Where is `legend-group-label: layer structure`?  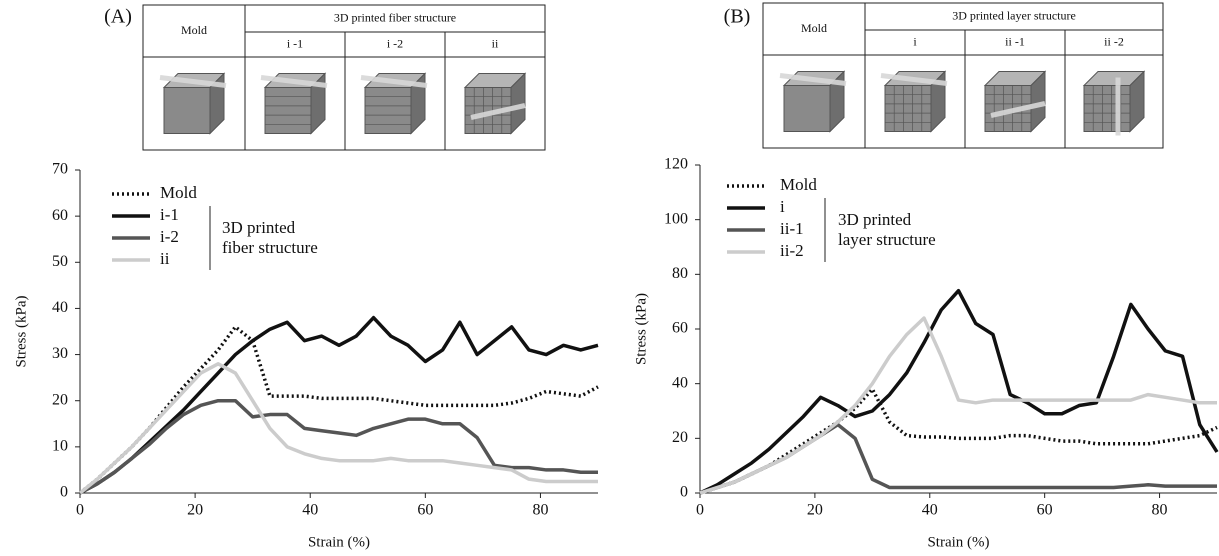
legend-group-label: layer structure is located at coordinates (887, 239).